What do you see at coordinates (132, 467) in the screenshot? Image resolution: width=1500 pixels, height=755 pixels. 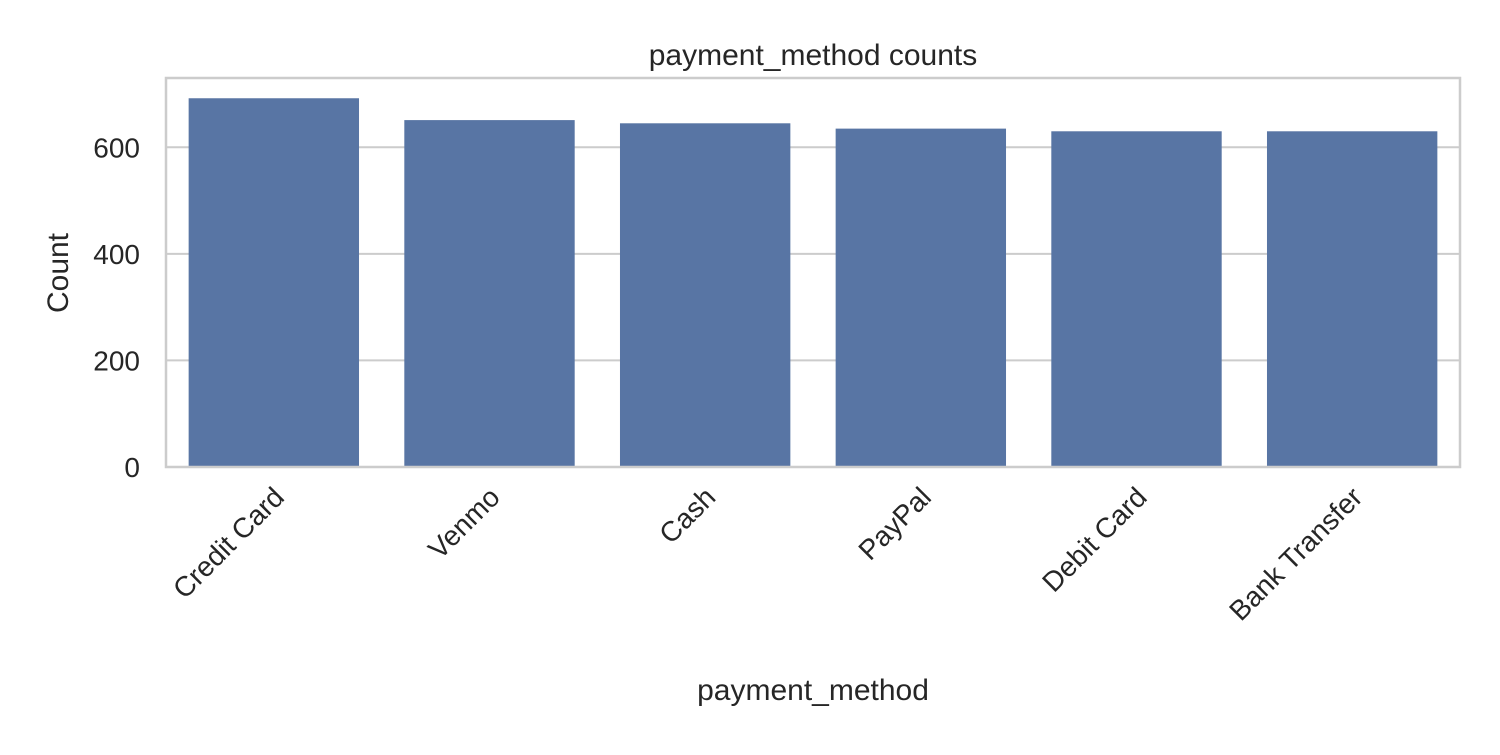 I see `y-tick-label-0: 0` at bounding box center [132, 467].